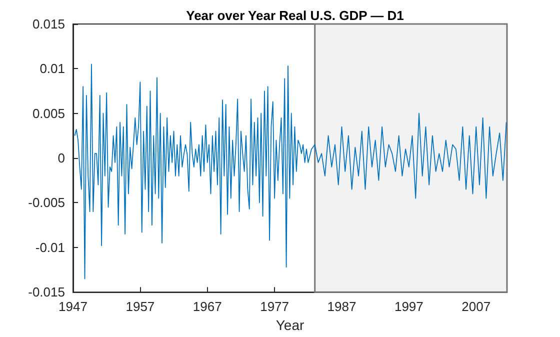 This screenshot has height=337, width=560. I want to click on y-tick-label: 0.01, so click(52, 68).